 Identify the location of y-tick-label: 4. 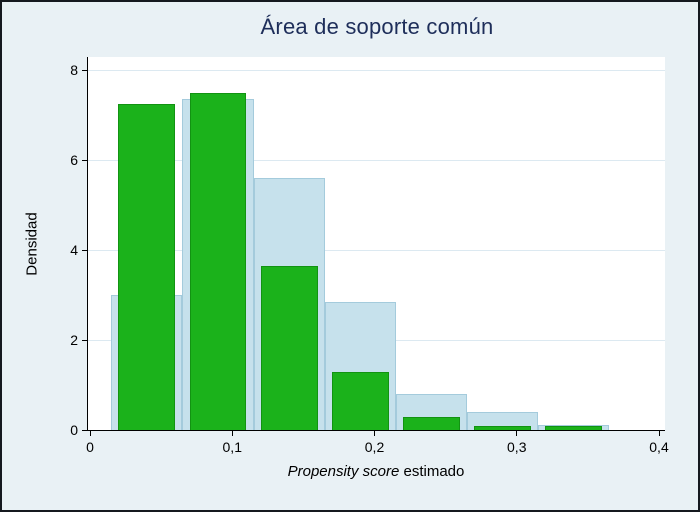
(74, 250).